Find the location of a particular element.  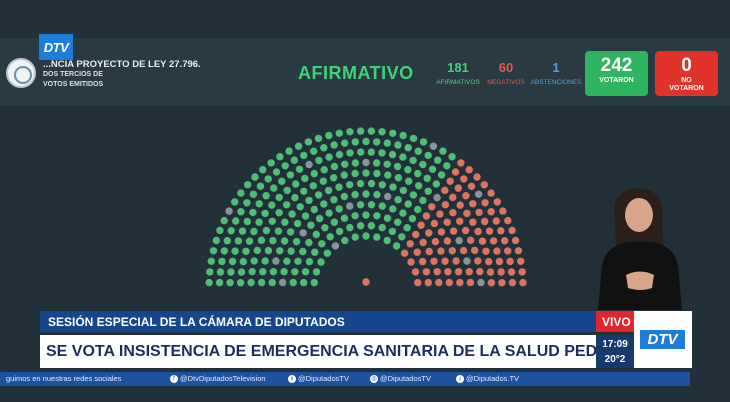

ticker-item: ♪ @Diputados.TV is located at coordinates (487, 379).